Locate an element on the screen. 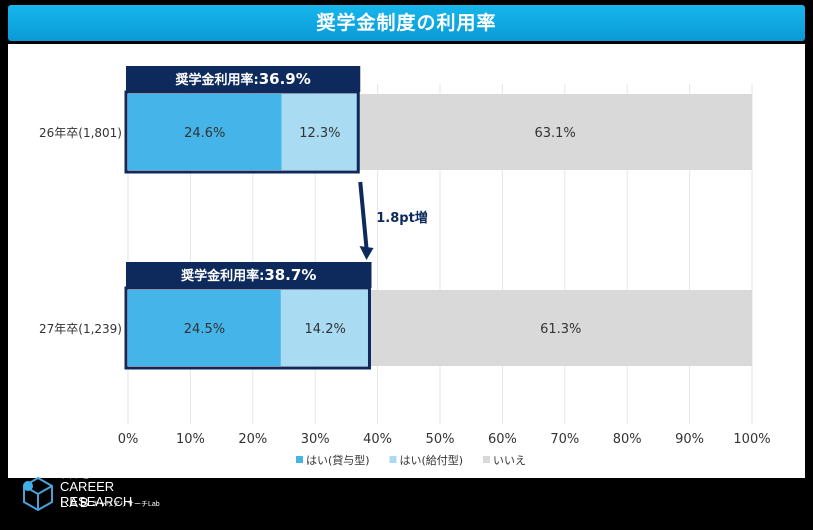  x-tick-label: 0% is located at coordinates (128, 439).